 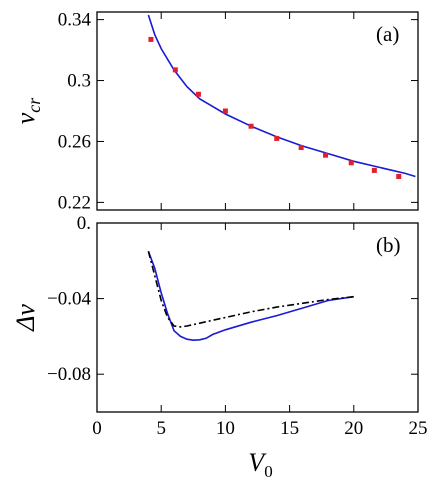 What do you see at coordinates (97, 428) in the screenshot?
I see `x-tick-label: 0` at bounding box center [97, 428].